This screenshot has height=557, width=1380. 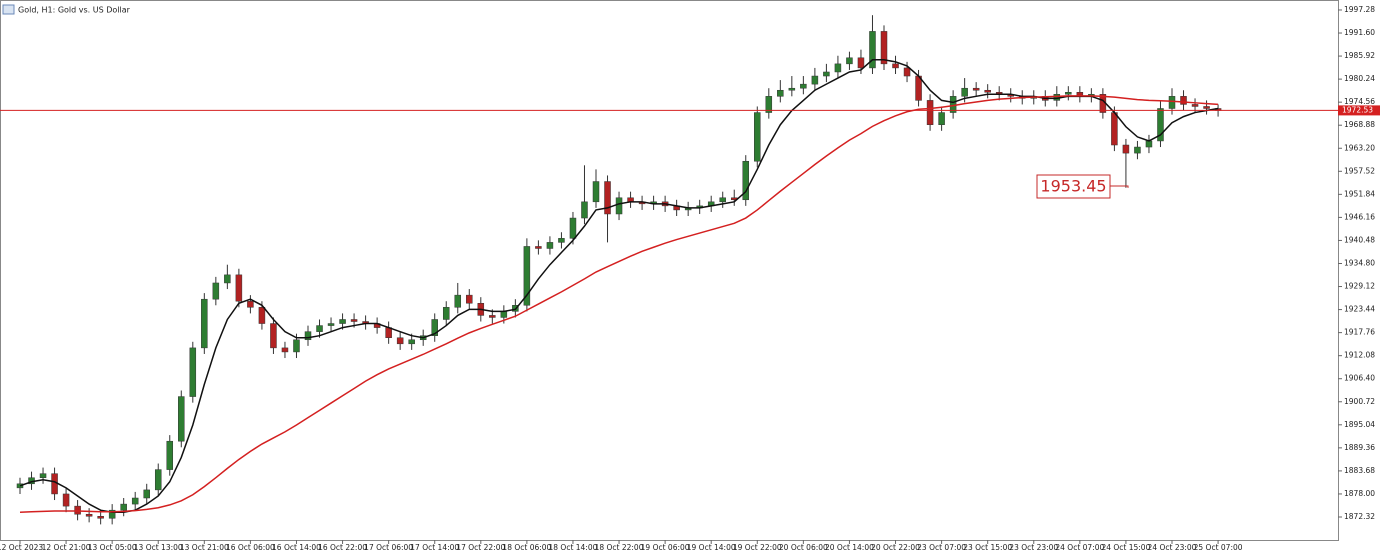 I want to click on y-tick-label: 1912.08, so click(x=1359, y=355).